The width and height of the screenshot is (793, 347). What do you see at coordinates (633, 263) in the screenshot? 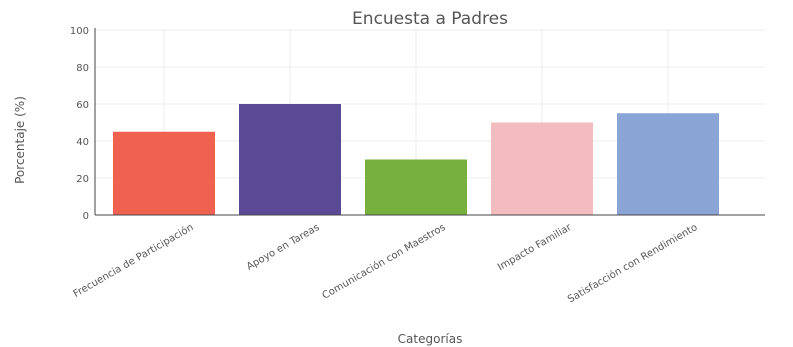
I see `x-tick-label: Satisfacción con Rendimiento` at bounding box center [633, 263].